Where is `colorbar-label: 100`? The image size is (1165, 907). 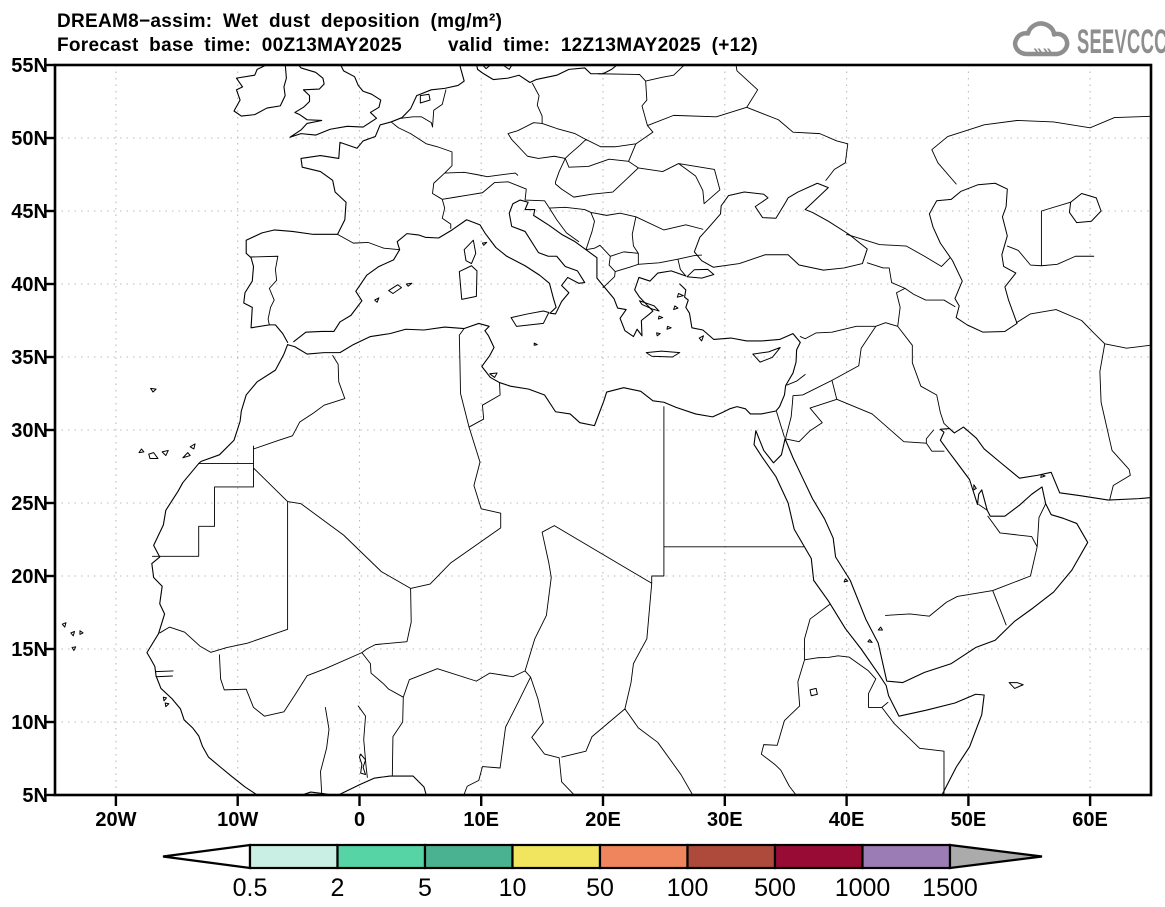
colorbar-label: 100 is located at coordinates (688, 888).